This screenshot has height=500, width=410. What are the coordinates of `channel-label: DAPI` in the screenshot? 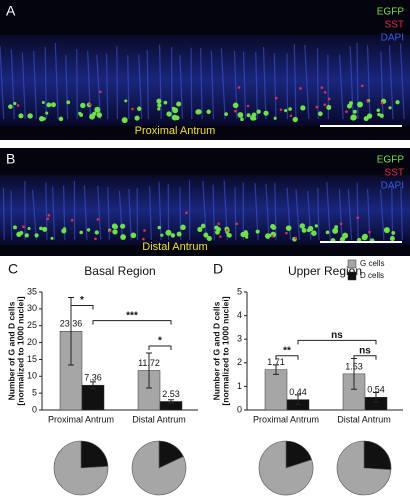 It's located at (392, 38).